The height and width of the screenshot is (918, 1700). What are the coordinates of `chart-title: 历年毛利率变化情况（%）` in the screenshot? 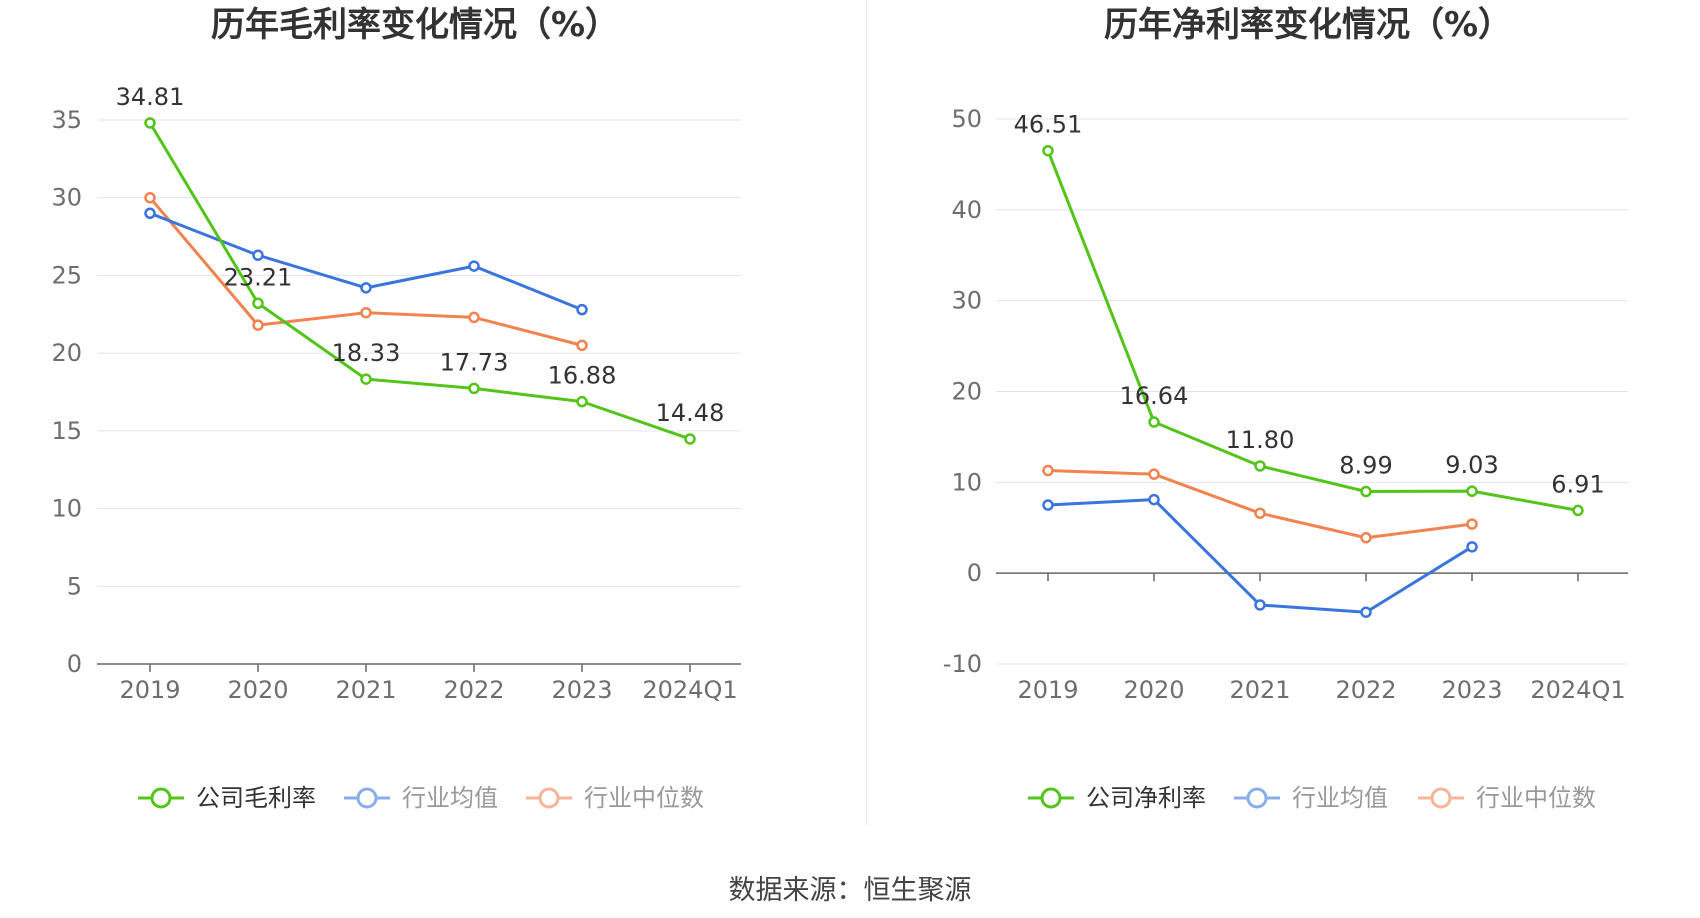 It's located at (415, 25).